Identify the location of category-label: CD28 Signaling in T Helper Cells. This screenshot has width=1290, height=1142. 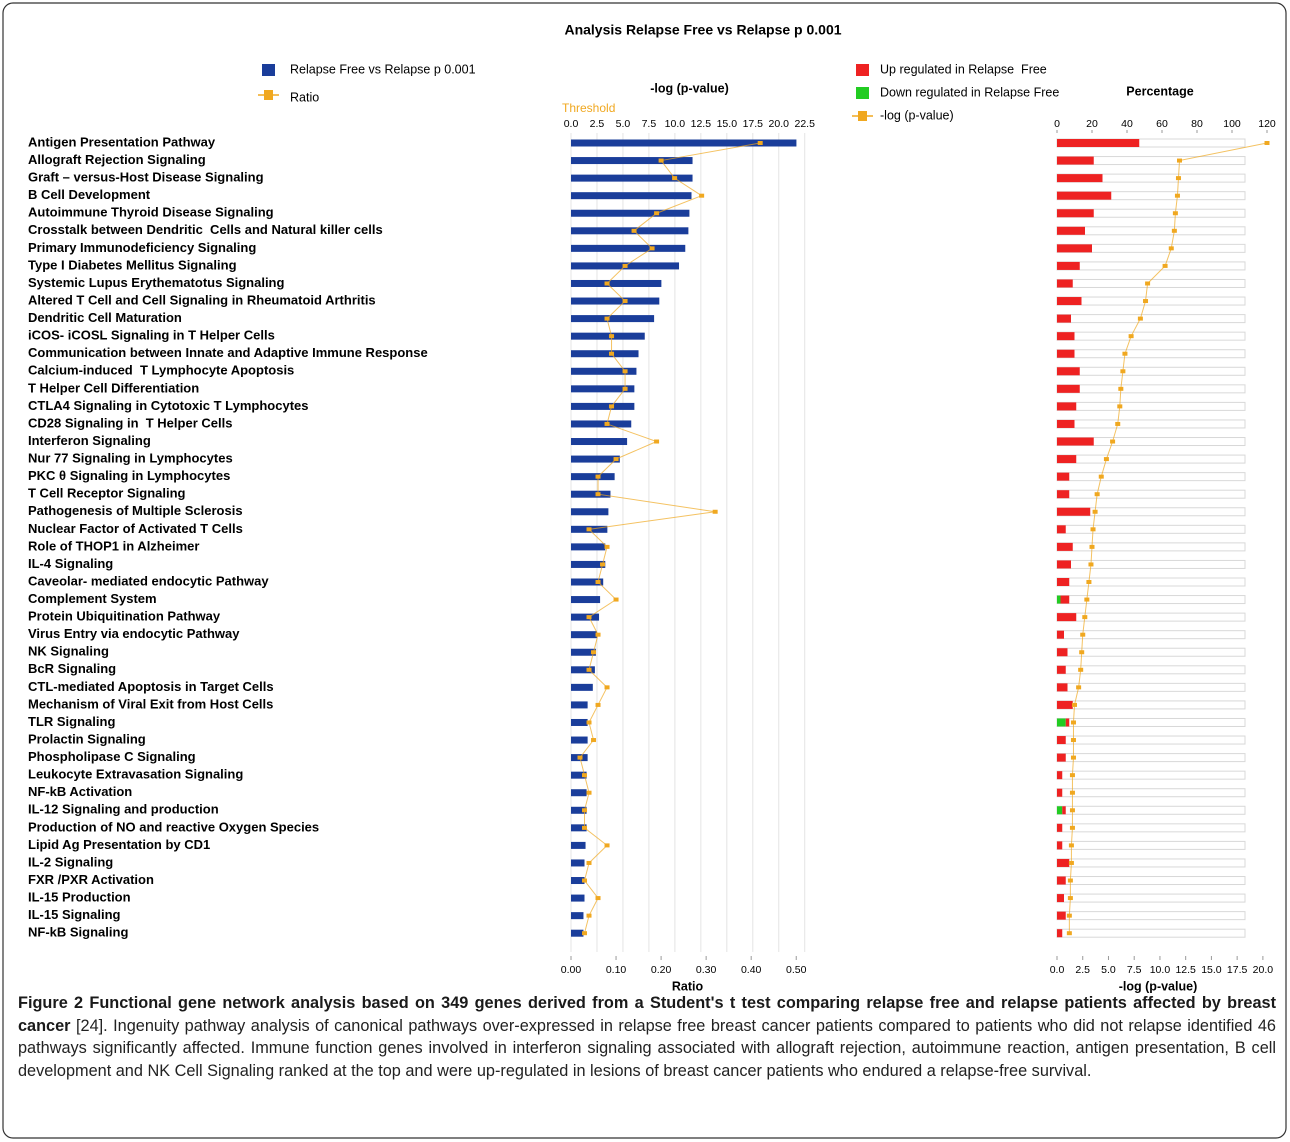
(130, 422).